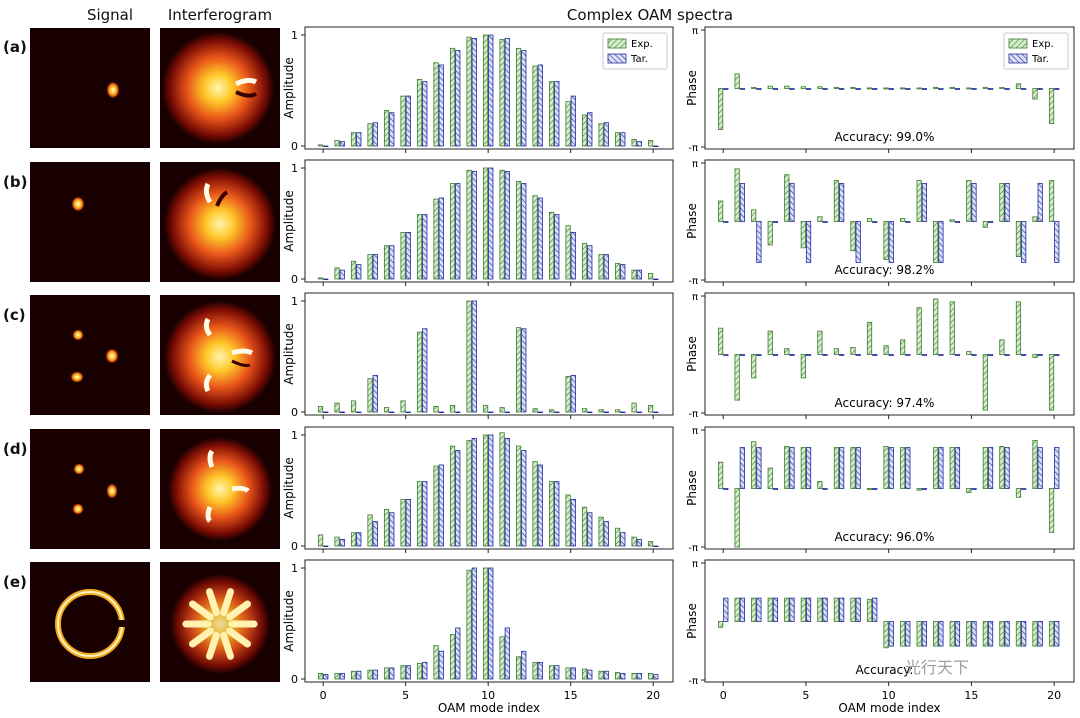 The height and width of the screenshot is (718, 1080). I want to click on phase-axes-frame, so click(889, 221).